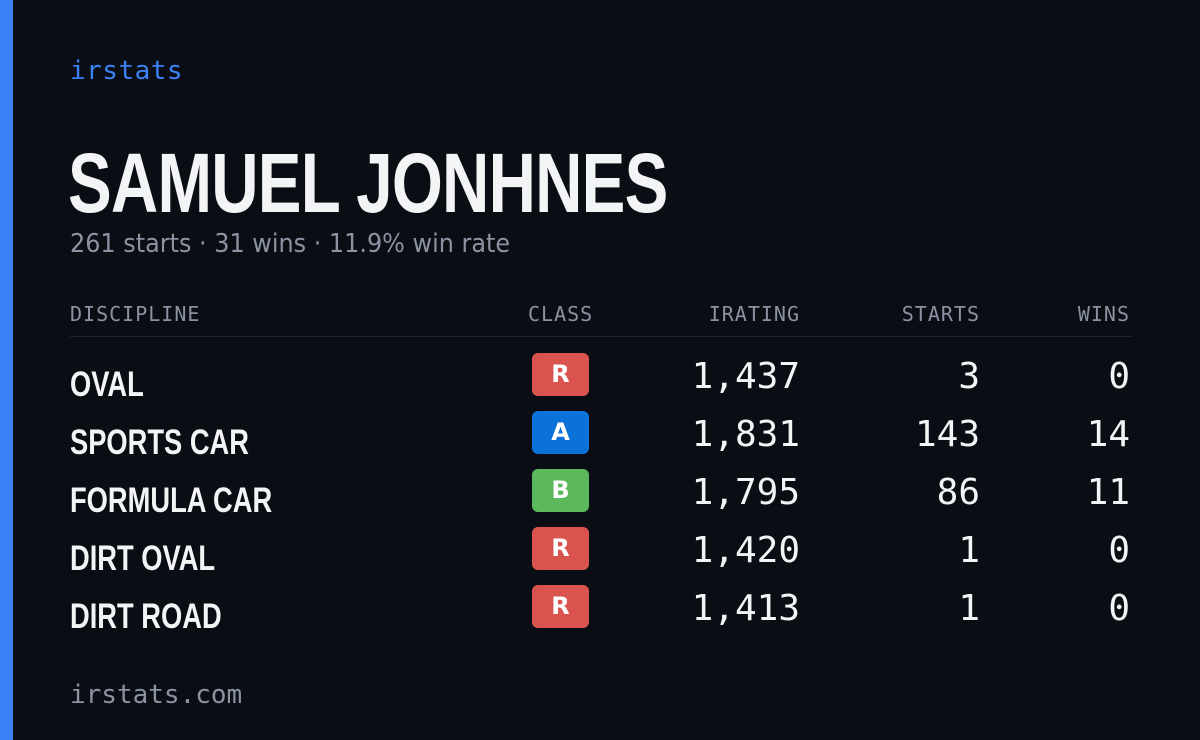 This screenshot has width=1200, height=740. I want to click on table-row: DIRT ROAD R 1,413 1 0, so click(601, 614).